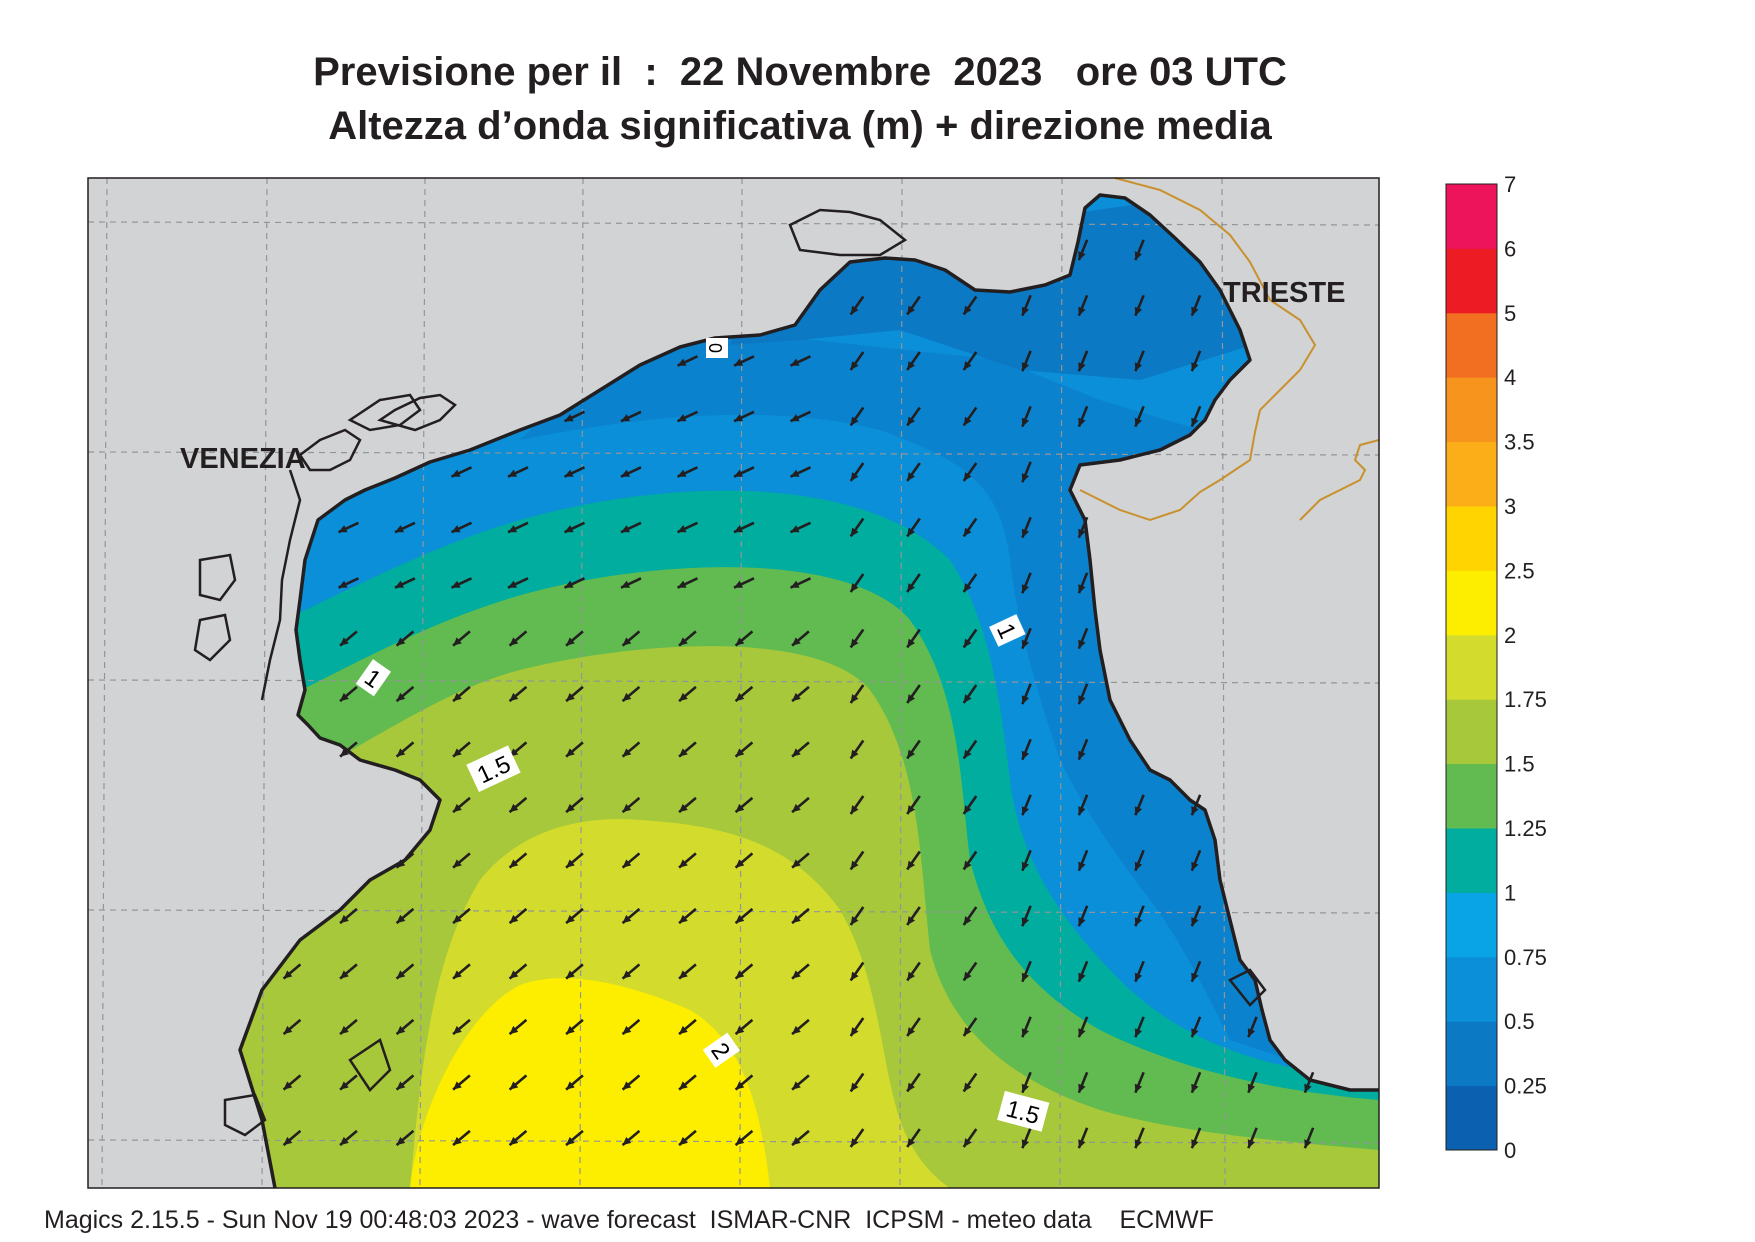  I want to click on city-label-trieste: TRIESTE, so click(1284, 293).